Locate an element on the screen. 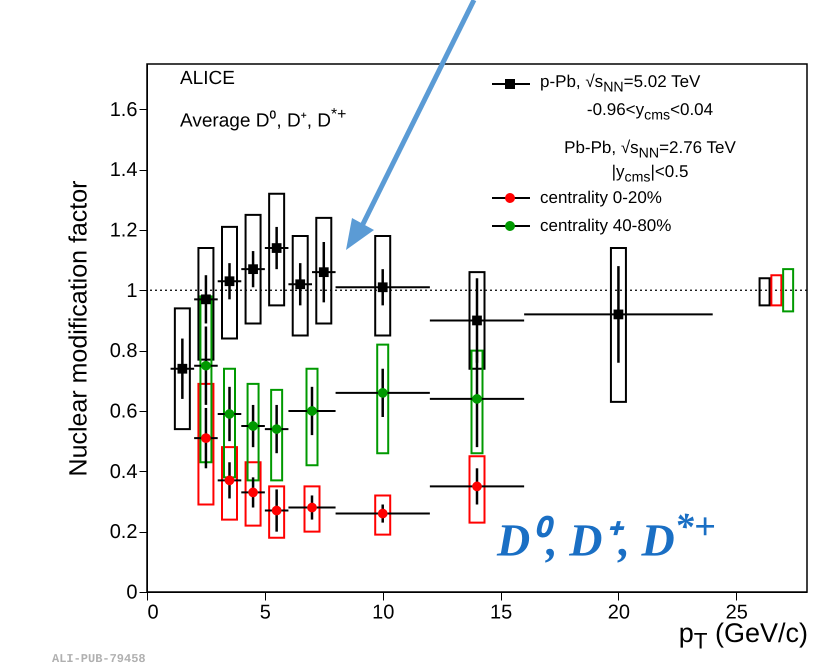 This screenshot has width=840, height=670. annotation: D⁰, D⁺, D$^{*+}$ is located at coordinates (606, 536).